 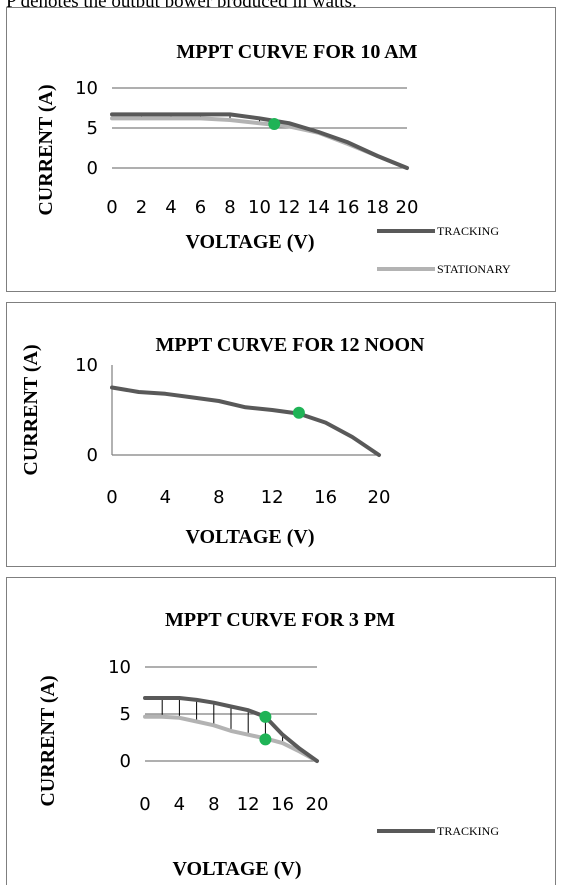 What do you see at coordinates (296, 52) in the screenshot?
I see `chart-title: MPPT CURVE FOR 10 AM` at bounding box center [296, 52].